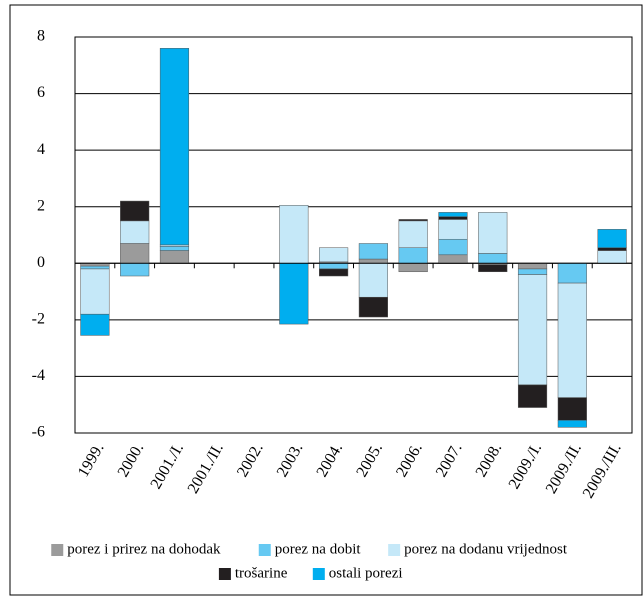 The width and height of the screenshot is (644, 597). I want to click on y-tick-label: 2, so click(41, 205).